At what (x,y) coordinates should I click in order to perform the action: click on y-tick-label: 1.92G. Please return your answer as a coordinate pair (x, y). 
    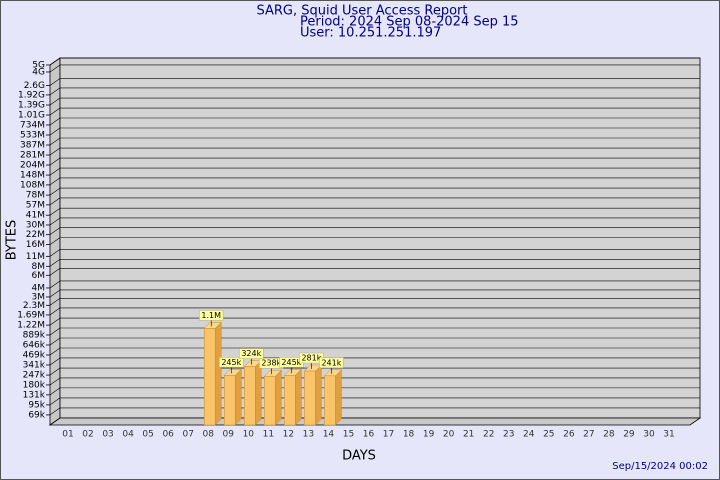
    Looking at the image, I should click on (31, 95).